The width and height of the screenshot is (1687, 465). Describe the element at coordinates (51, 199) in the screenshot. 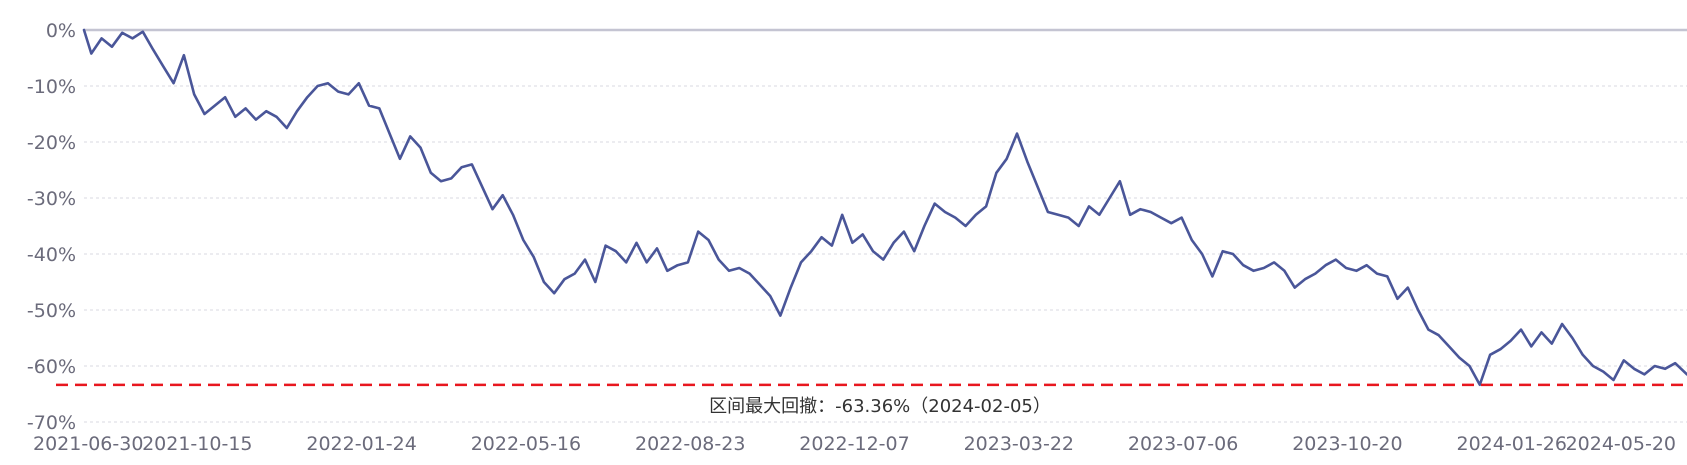

I see `y-tick-label: -30%` at that location.